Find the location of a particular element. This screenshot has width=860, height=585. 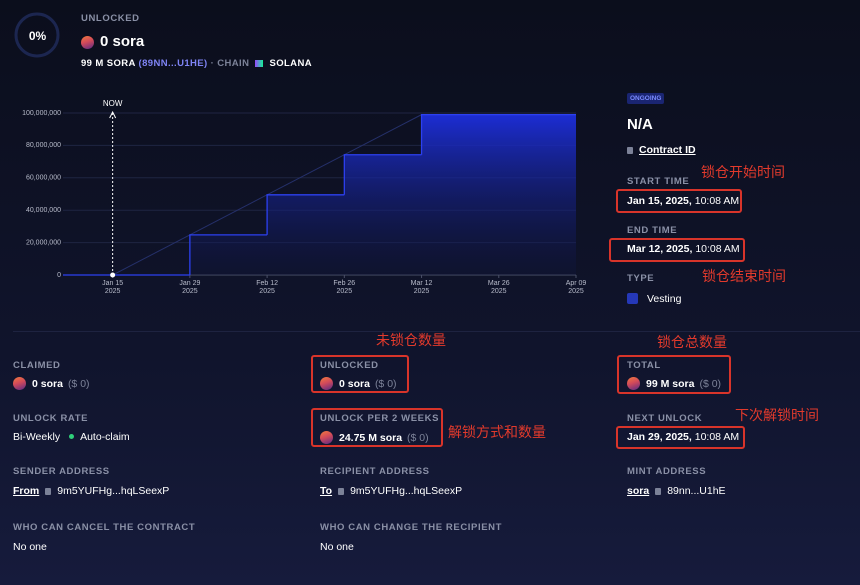

start-date: Jan 15, 2025, is located at coordinates (659, 201).